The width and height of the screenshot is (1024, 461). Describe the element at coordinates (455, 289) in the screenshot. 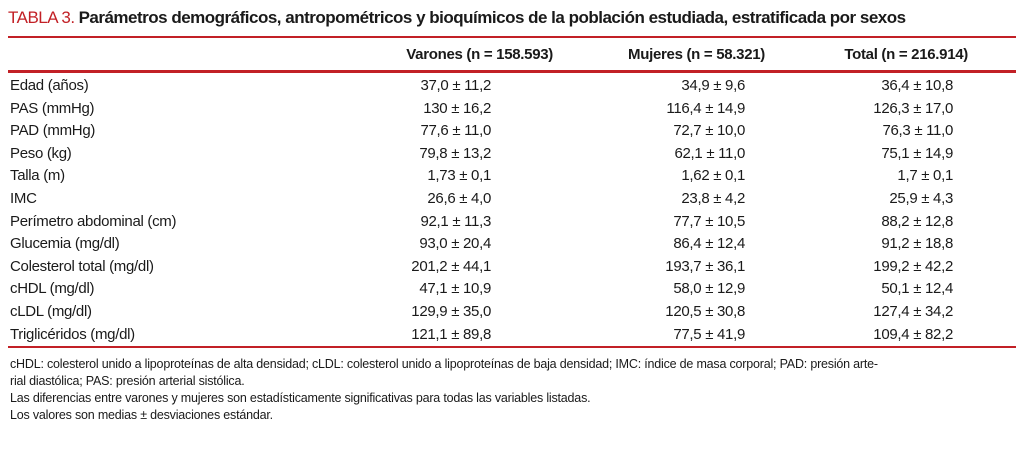

I see `value-cell-varones: 47,1 ± 10,9` at that location.